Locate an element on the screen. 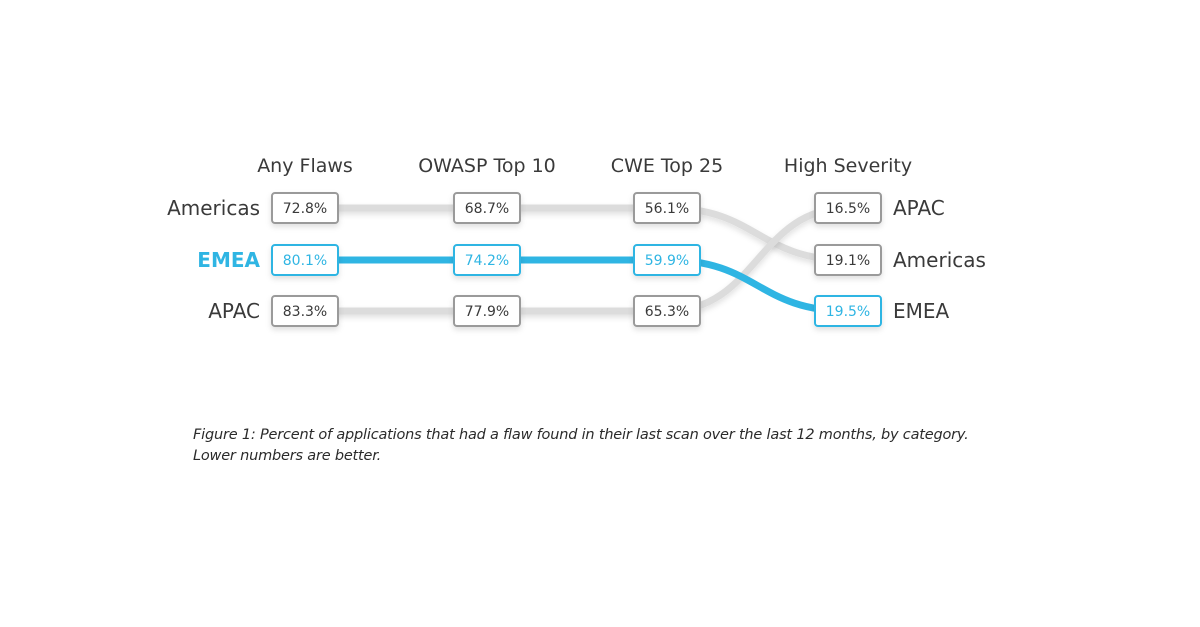  row-labels: Americas Americas EMEA EMEA APAC APAC is located at coordinates (576, 259).